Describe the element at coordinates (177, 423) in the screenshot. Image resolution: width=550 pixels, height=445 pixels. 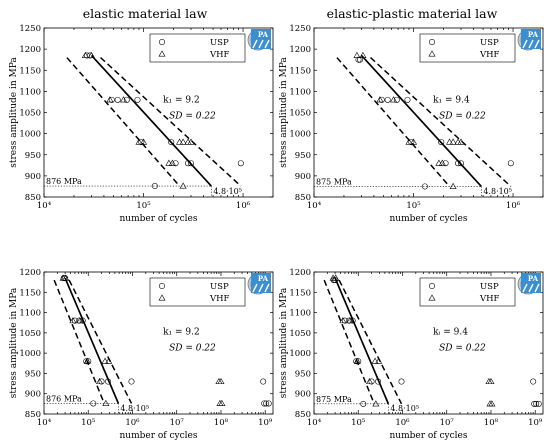
I see `x-tick-label: 10⁷` at that location.